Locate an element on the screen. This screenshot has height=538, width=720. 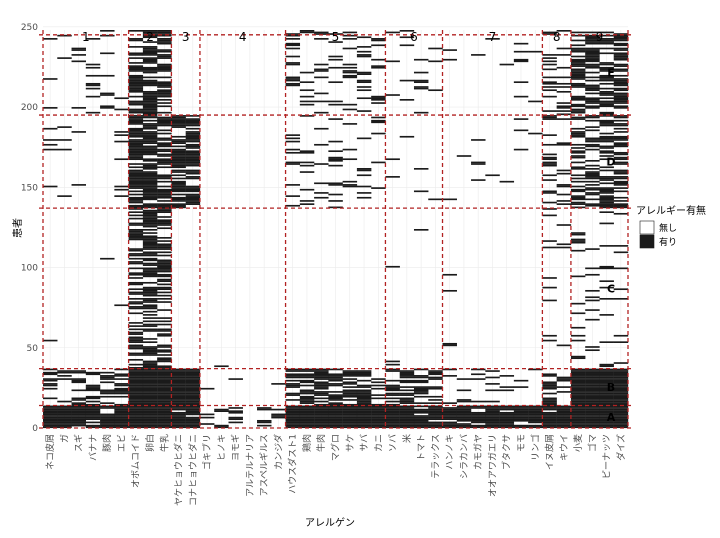
x-tick-label: リンゴ is located at coordinates (535, 447).